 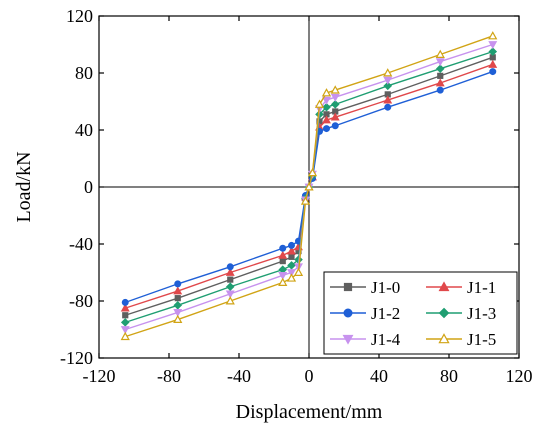 I want to click on legend-label: J1-4, so click(x=386, y=339).